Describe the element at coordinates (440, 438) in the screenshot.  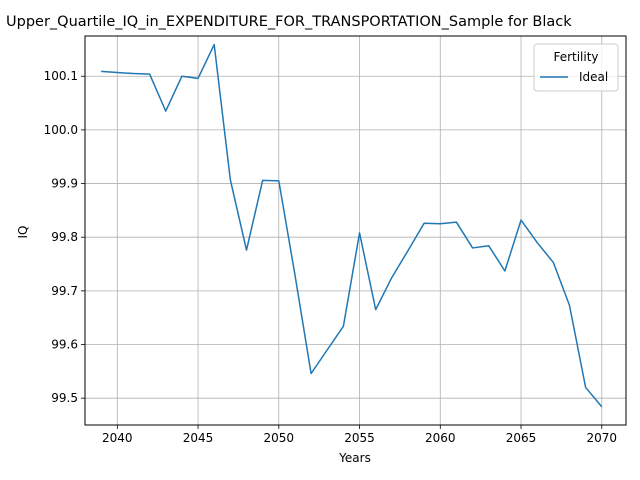
I see `x-tick-label: 2060` at that location.